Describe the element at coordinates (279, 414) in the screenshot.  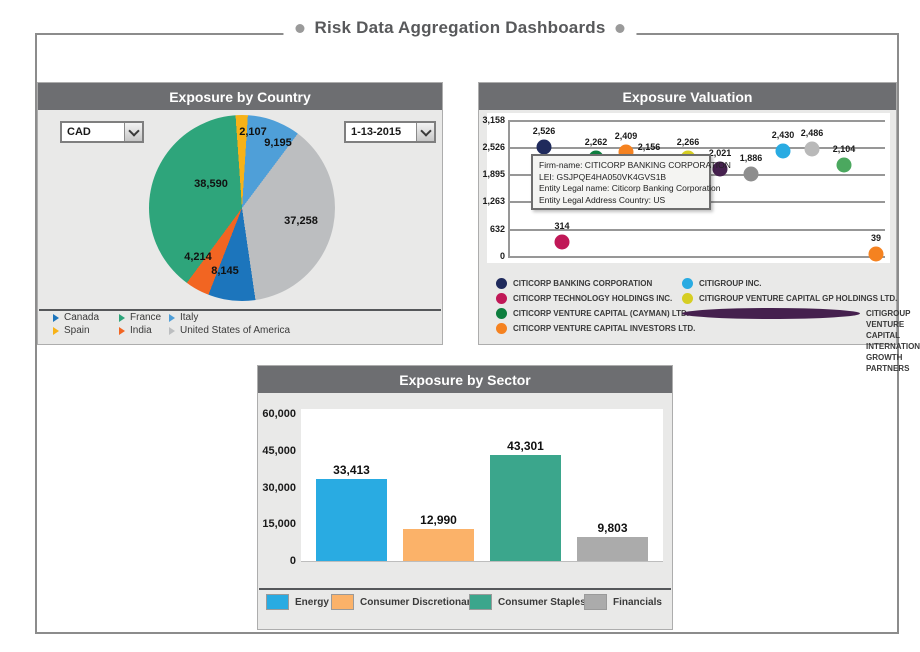
I see `y-axis-tick-label: 60,000` at that location.